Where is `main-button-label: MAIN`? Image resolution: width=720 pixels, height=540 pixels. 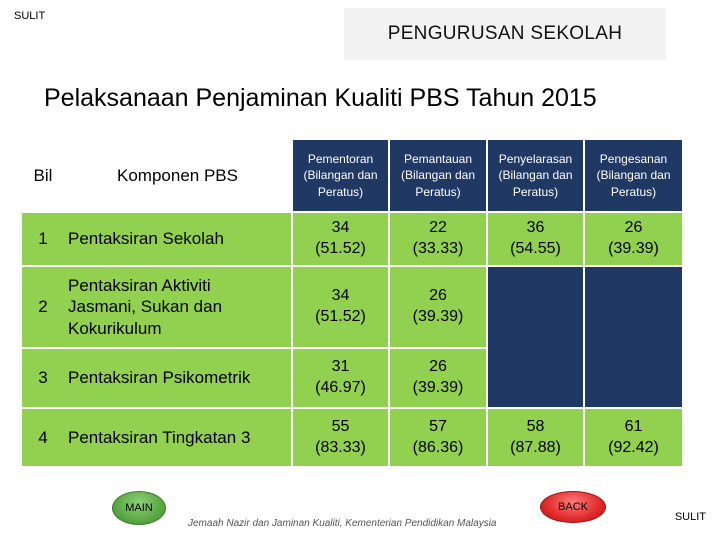
main-button-label: MAIN is located at coordinates (139, 508).